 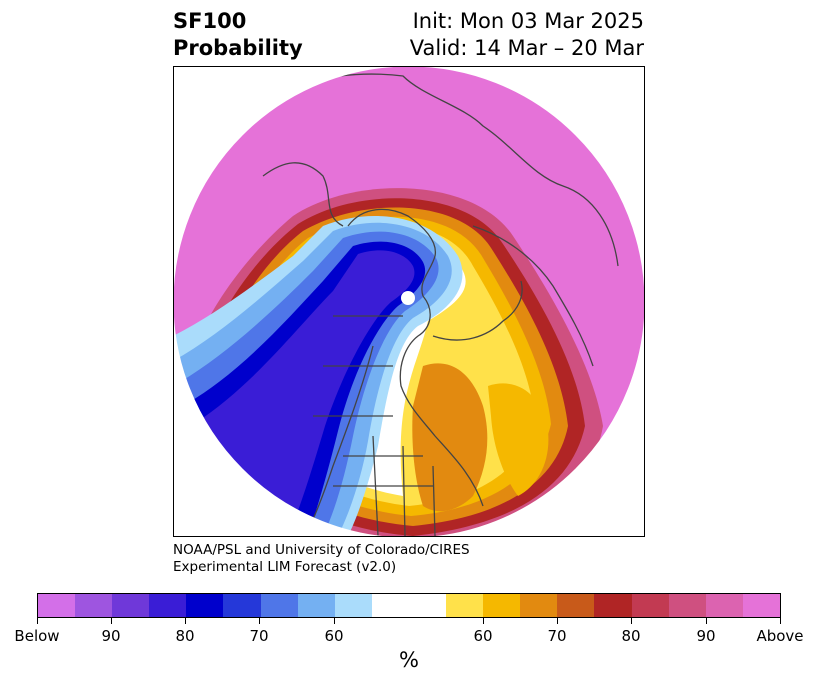 What do you see at coordinates (238, 35) in the screenshot?
I see `title-left: SF100 Probability` at bounding box center [238, 35].